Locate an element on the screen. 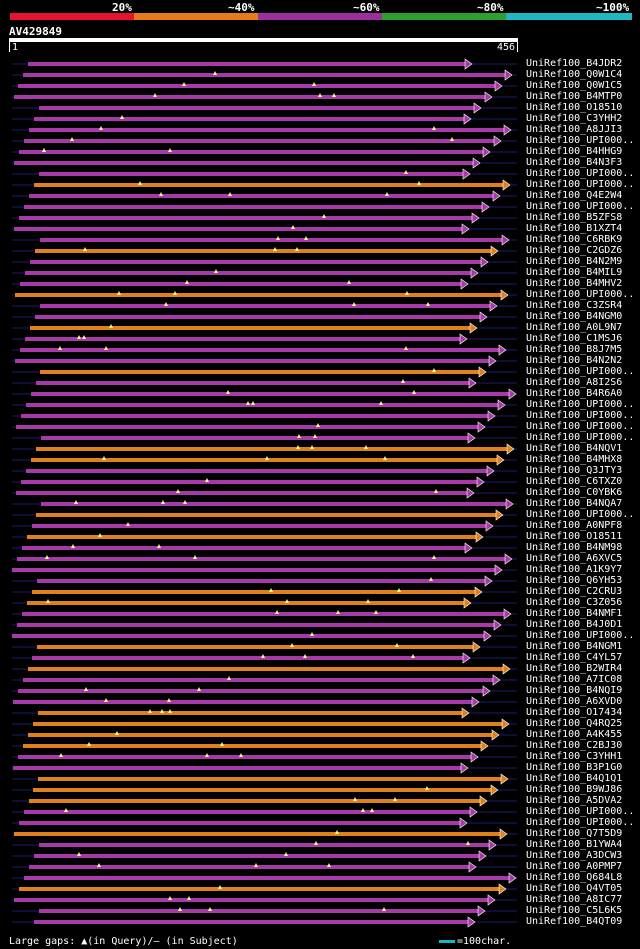 This screenshot has height=949, width=640. hit-label: UniRef100_A1K9Y7 is located at coordinates (574, 569).